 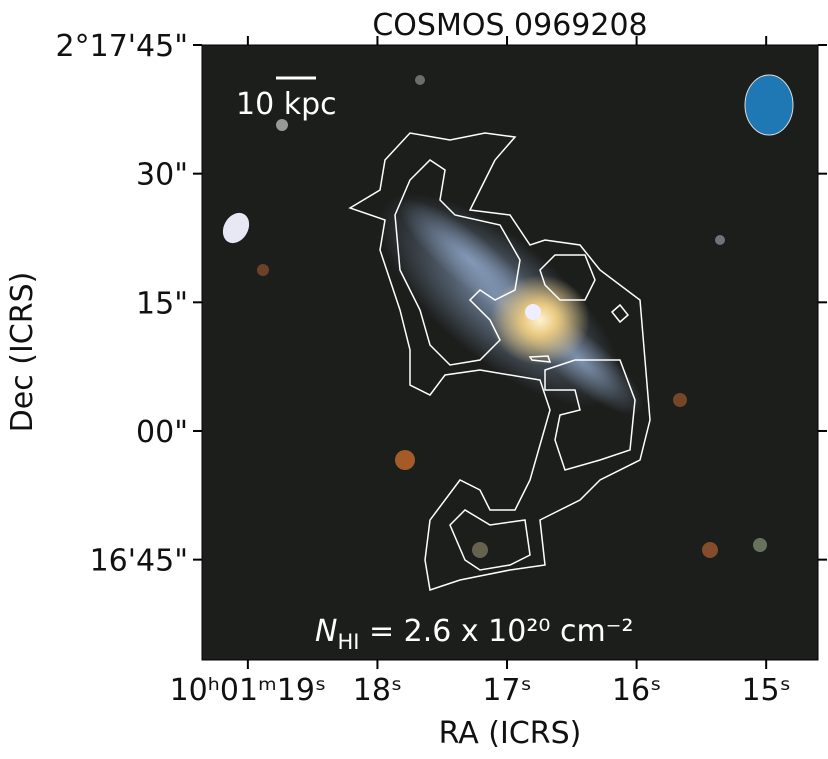 I want to click on annotation-text: = 2.6 x 10²⁰ cm⁻², so click(x=496, y=631).